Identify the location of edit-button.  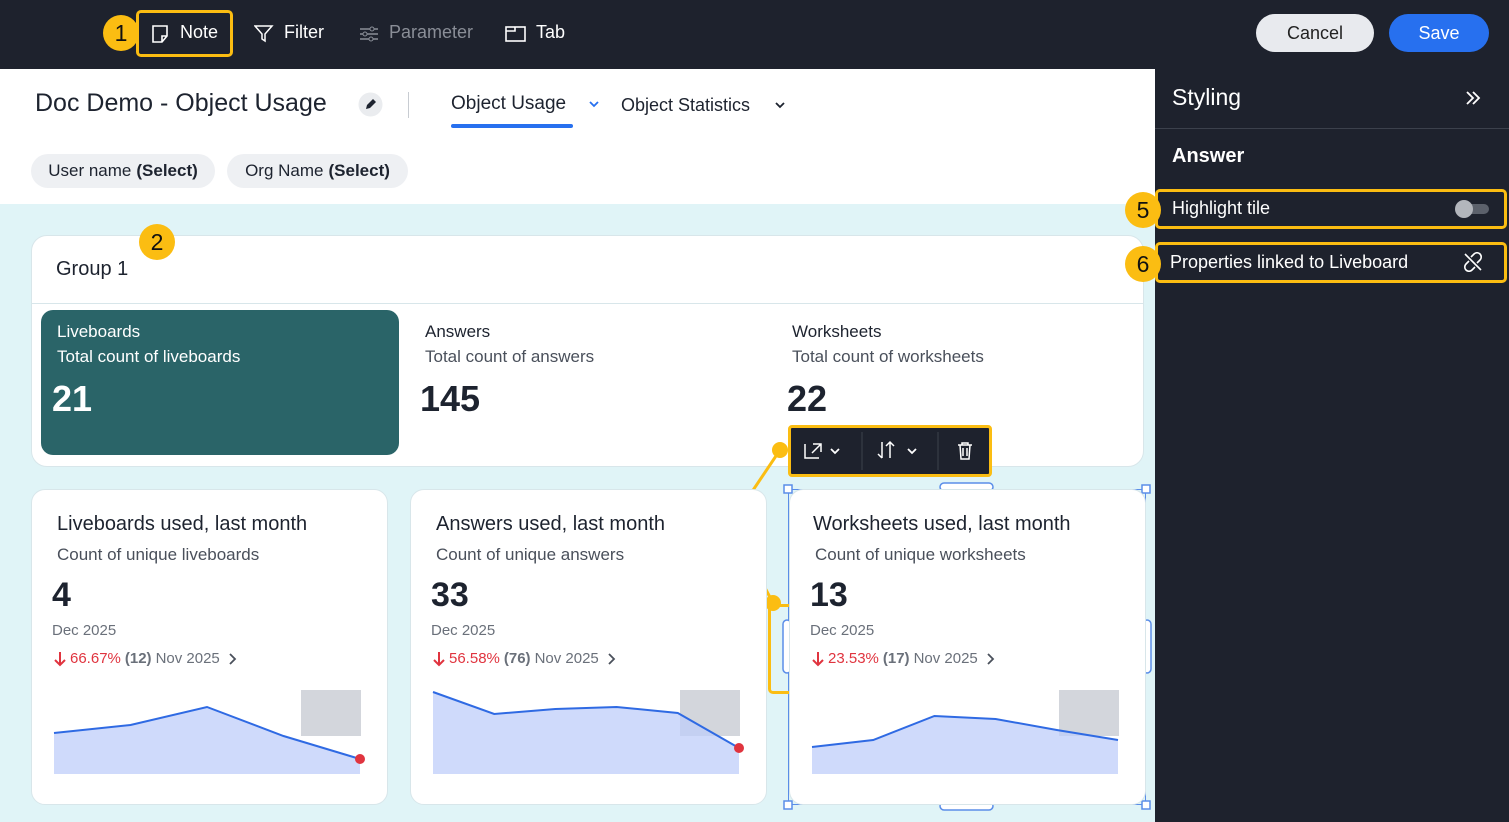
(370, 104).